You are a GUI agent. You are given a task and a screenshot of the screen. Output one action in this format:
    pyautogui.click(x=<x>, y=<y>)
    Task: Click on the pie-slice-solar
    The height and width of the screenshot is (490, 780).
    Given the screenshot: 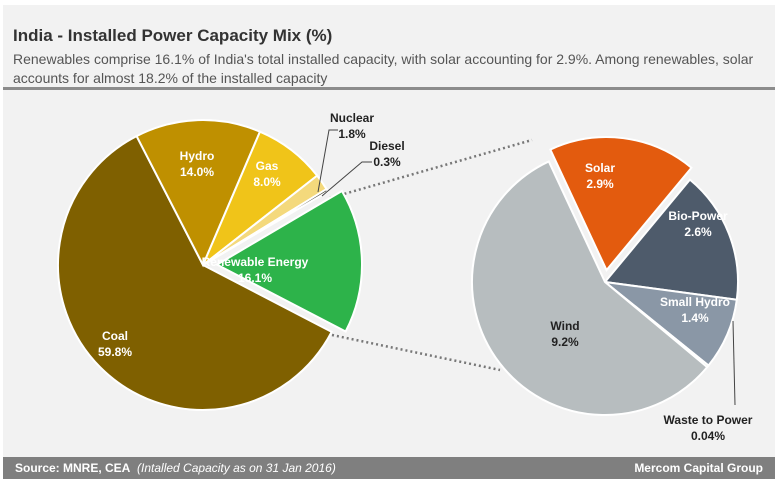 What is the action you would take?
    pyautogui.click(x=620, y=204)
    